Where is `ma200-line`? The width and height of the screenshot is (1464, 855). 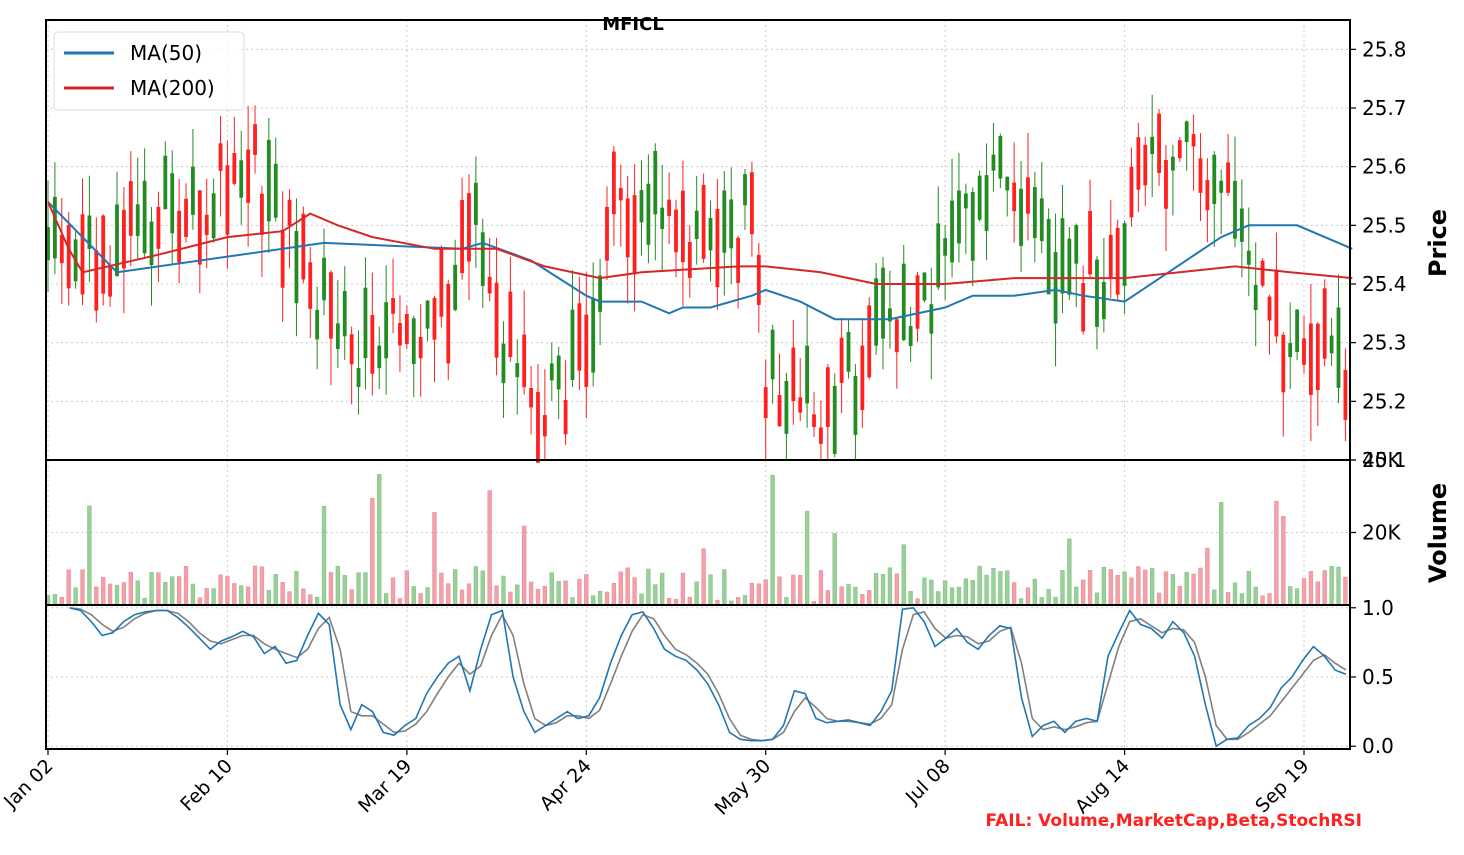
ma200-line is located at coordinates (700, 243).